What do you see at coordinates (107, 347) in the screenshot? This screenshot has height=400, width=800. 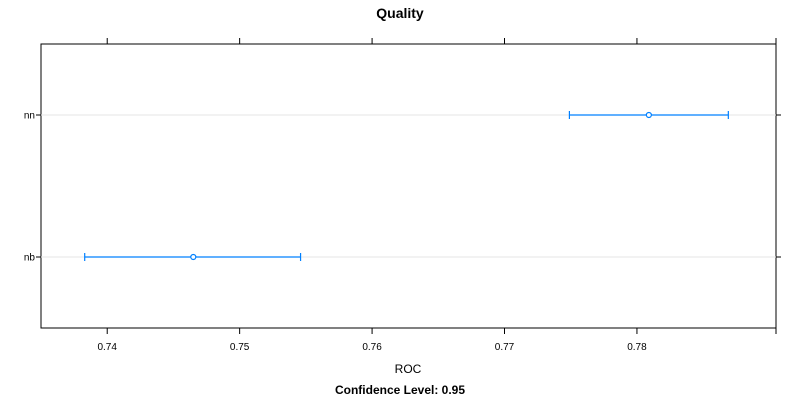 I see `x-tick-label: 0.74` at bounding box center [107, 347].